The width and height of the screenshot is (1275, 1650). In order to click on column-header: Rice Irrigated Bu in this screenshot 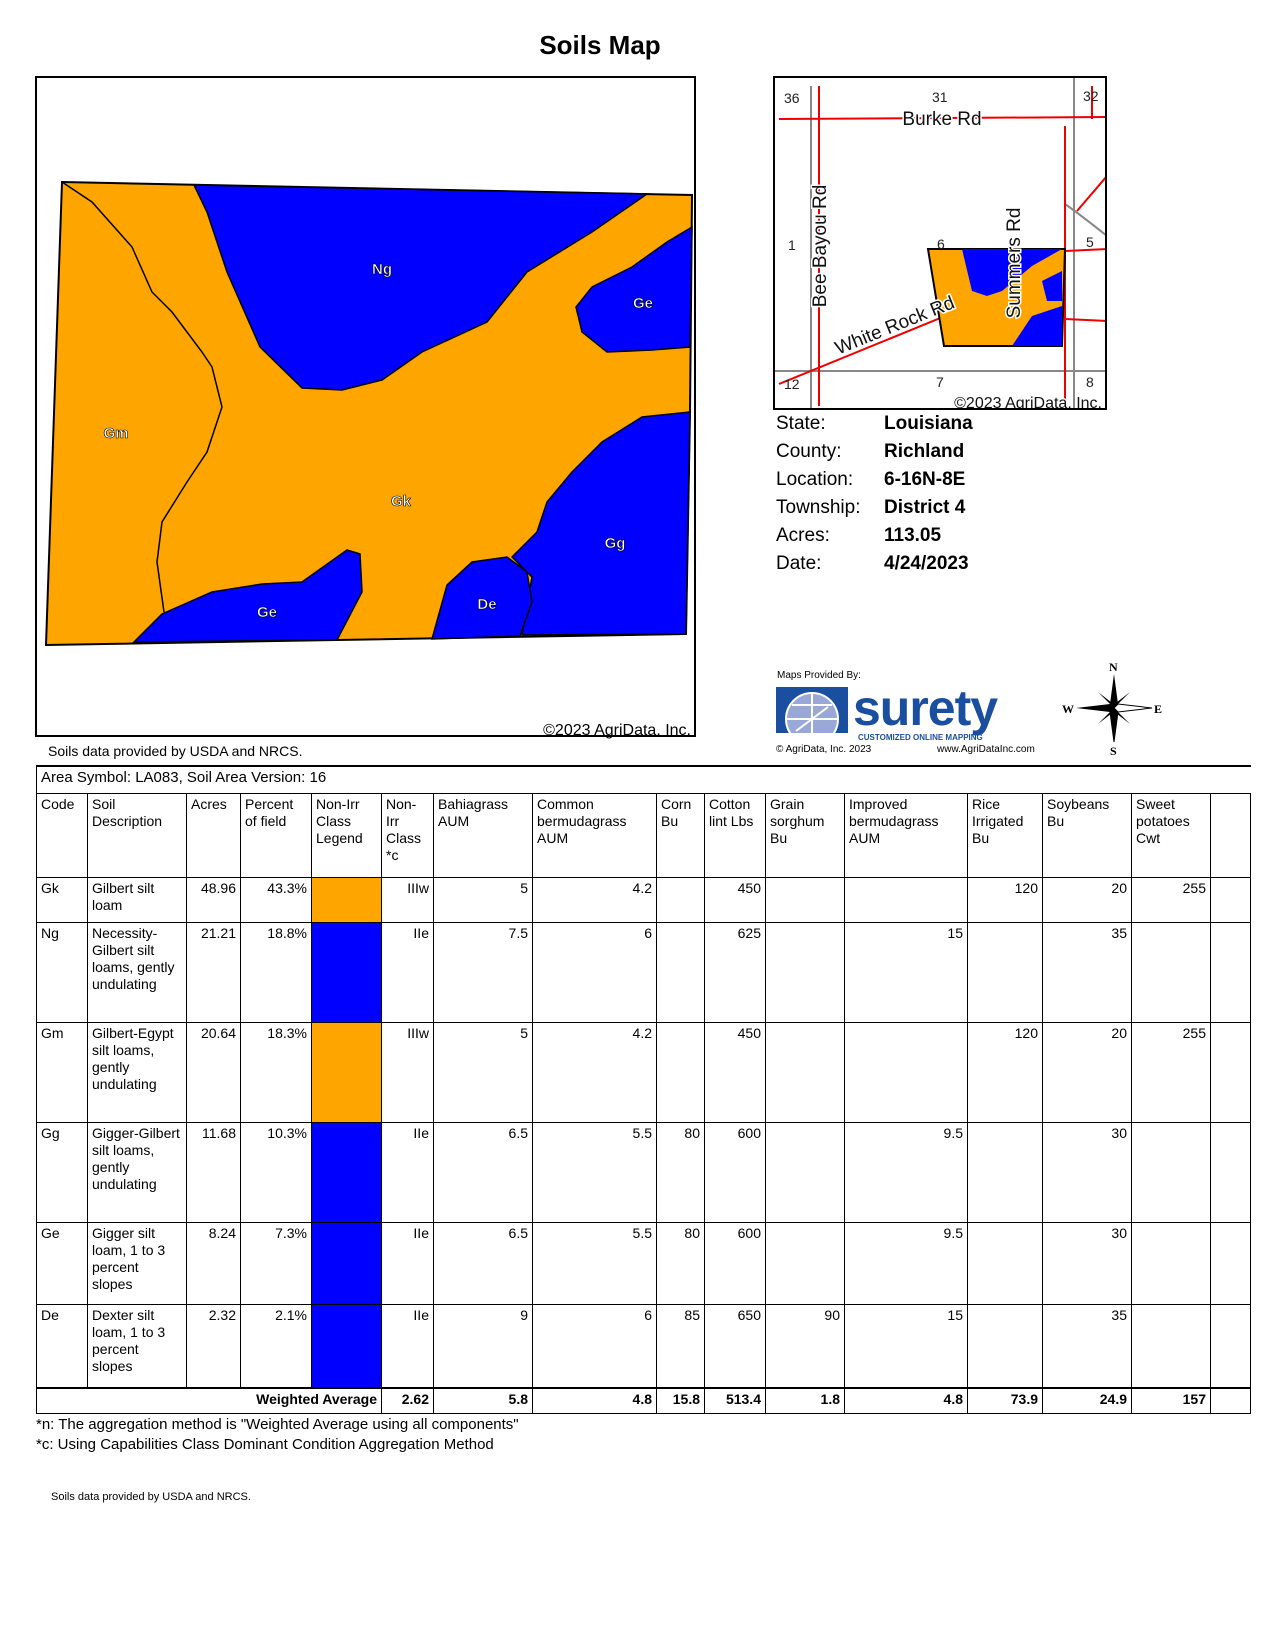, I will do `click(1005, 835)`.